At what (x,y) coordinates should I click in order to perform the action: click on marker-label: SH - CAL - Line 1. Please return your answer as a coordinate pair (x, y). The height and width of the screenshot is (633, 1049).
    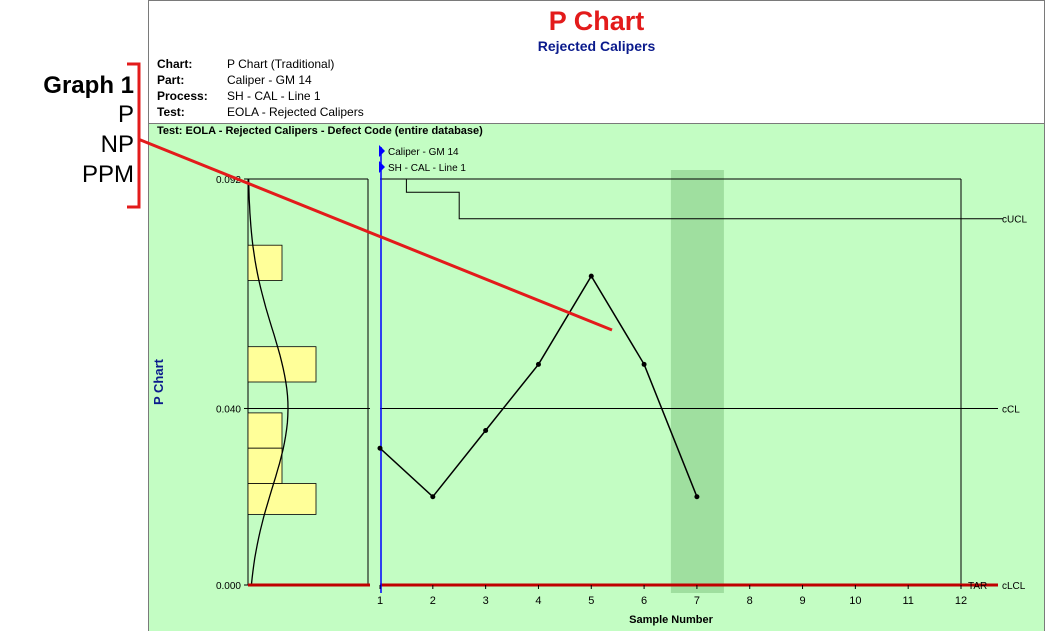
    Looking at the image, I should click on (427, 168).